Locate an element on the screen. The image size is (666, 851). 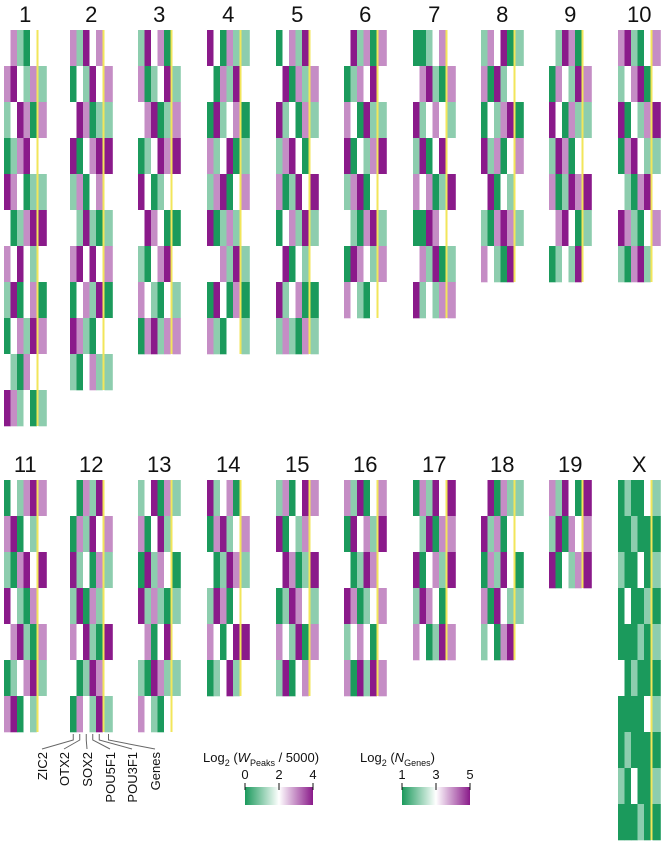
legend-title-part: Log is located at coordinates (371, 757).